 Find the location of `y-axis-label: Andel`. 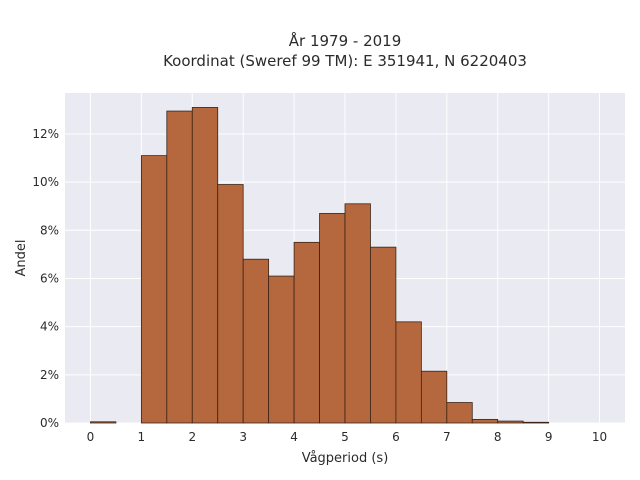

y-axis-label: Andel is located at coordinates (21, 258).